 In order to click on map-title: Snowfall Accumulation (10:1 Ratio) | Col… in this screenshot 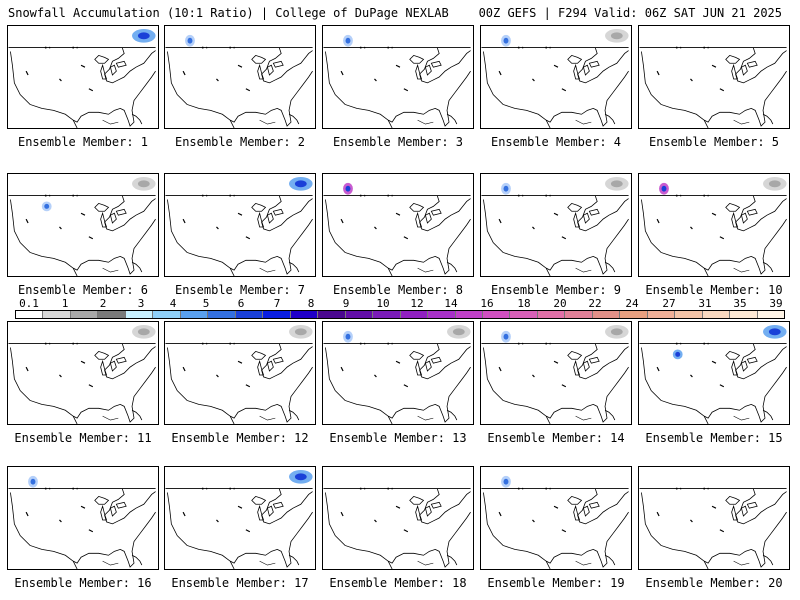, I will do `click(228, 13)`.